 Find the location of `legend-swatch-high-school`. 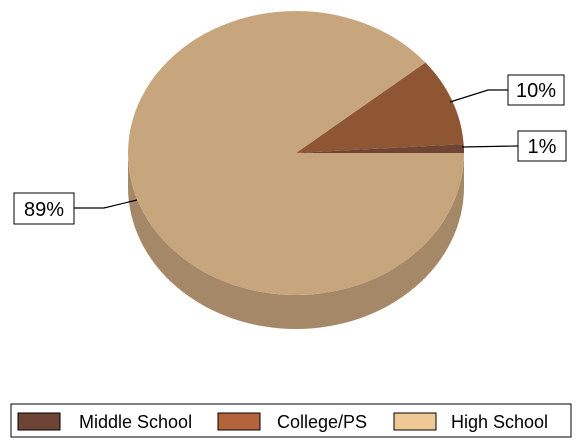

legend-swatch-high-school is located at coordinates (415, 421).